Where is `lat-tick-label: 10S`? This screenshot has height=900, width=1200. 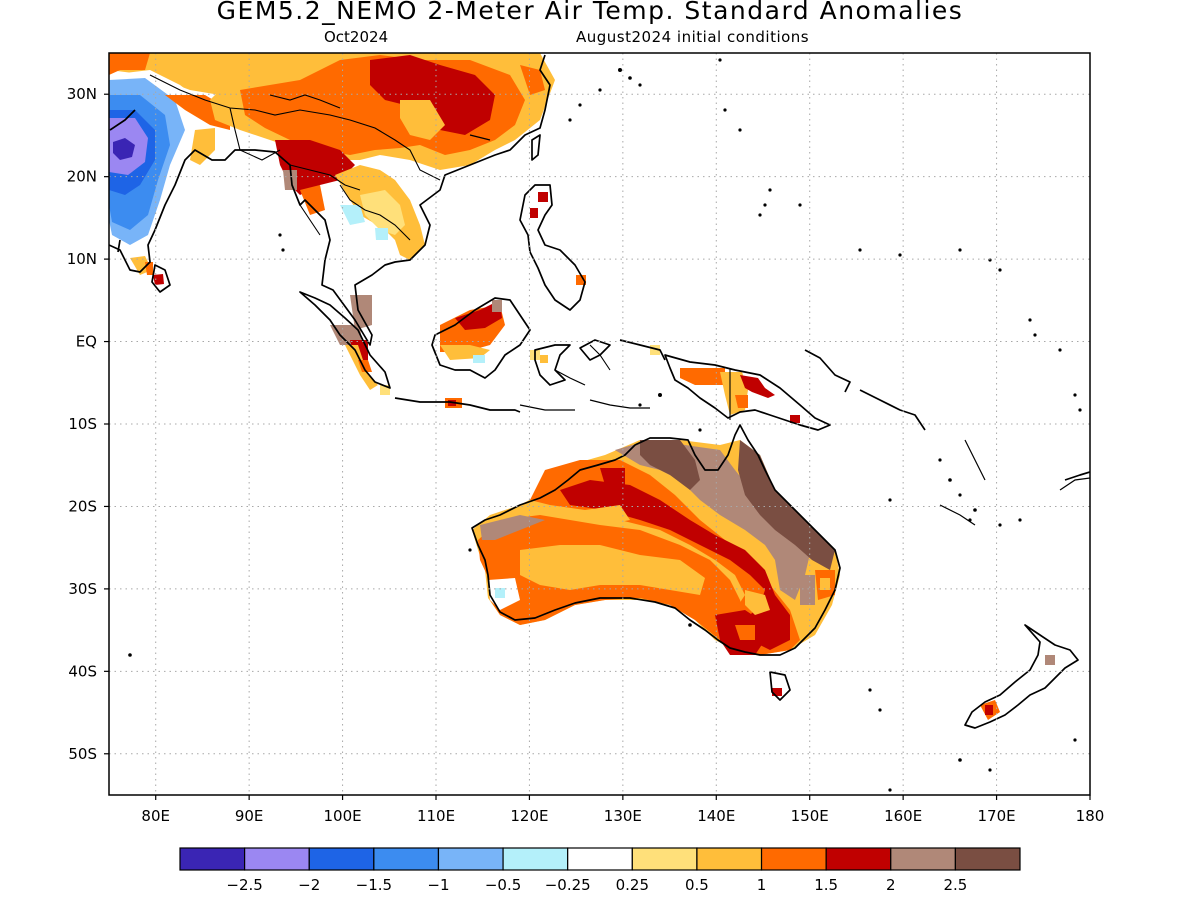
lat-tick-label: 10S is located at coordinates (82, 424).